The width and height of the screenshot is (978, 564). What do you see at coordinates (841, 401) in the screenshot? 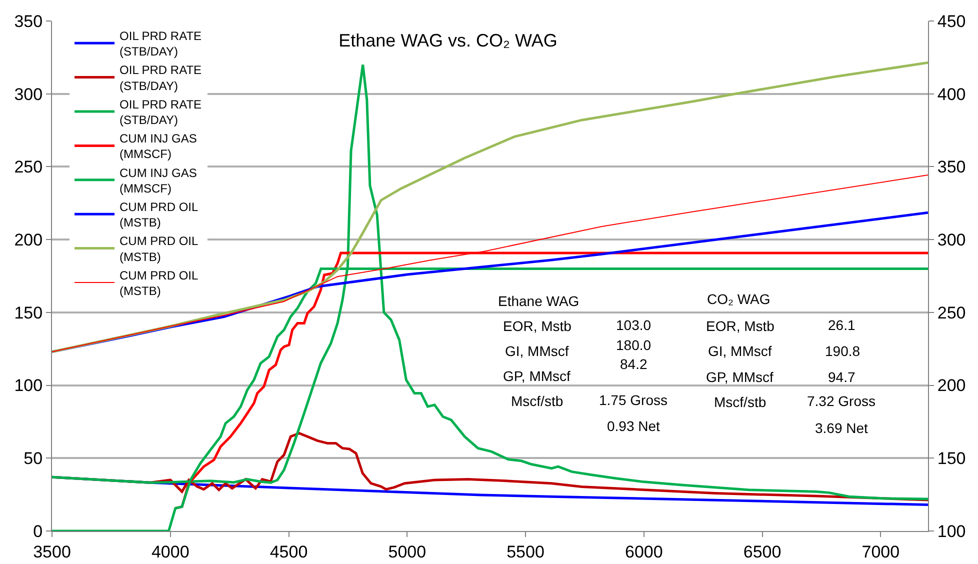
I see `annotation: 7.32 Gross` at bounding box center [841, 401].